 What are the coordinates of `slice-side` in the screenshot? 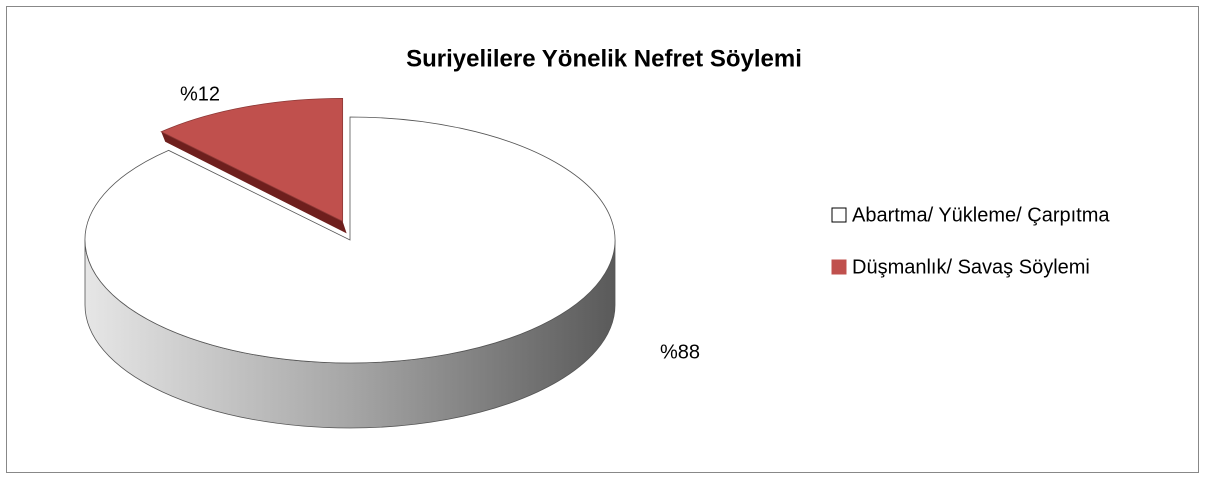 It's located at (254, 182).